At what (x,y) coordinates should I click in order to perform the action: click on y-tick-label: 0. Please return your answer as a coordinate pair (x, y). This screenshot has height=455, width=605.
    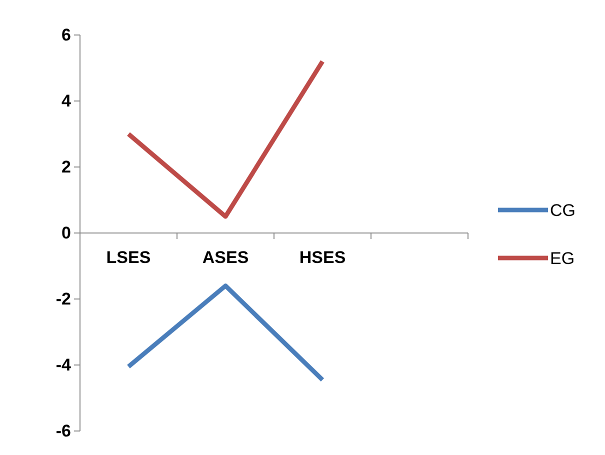
    Looking at the image, I should click on (66, 232).